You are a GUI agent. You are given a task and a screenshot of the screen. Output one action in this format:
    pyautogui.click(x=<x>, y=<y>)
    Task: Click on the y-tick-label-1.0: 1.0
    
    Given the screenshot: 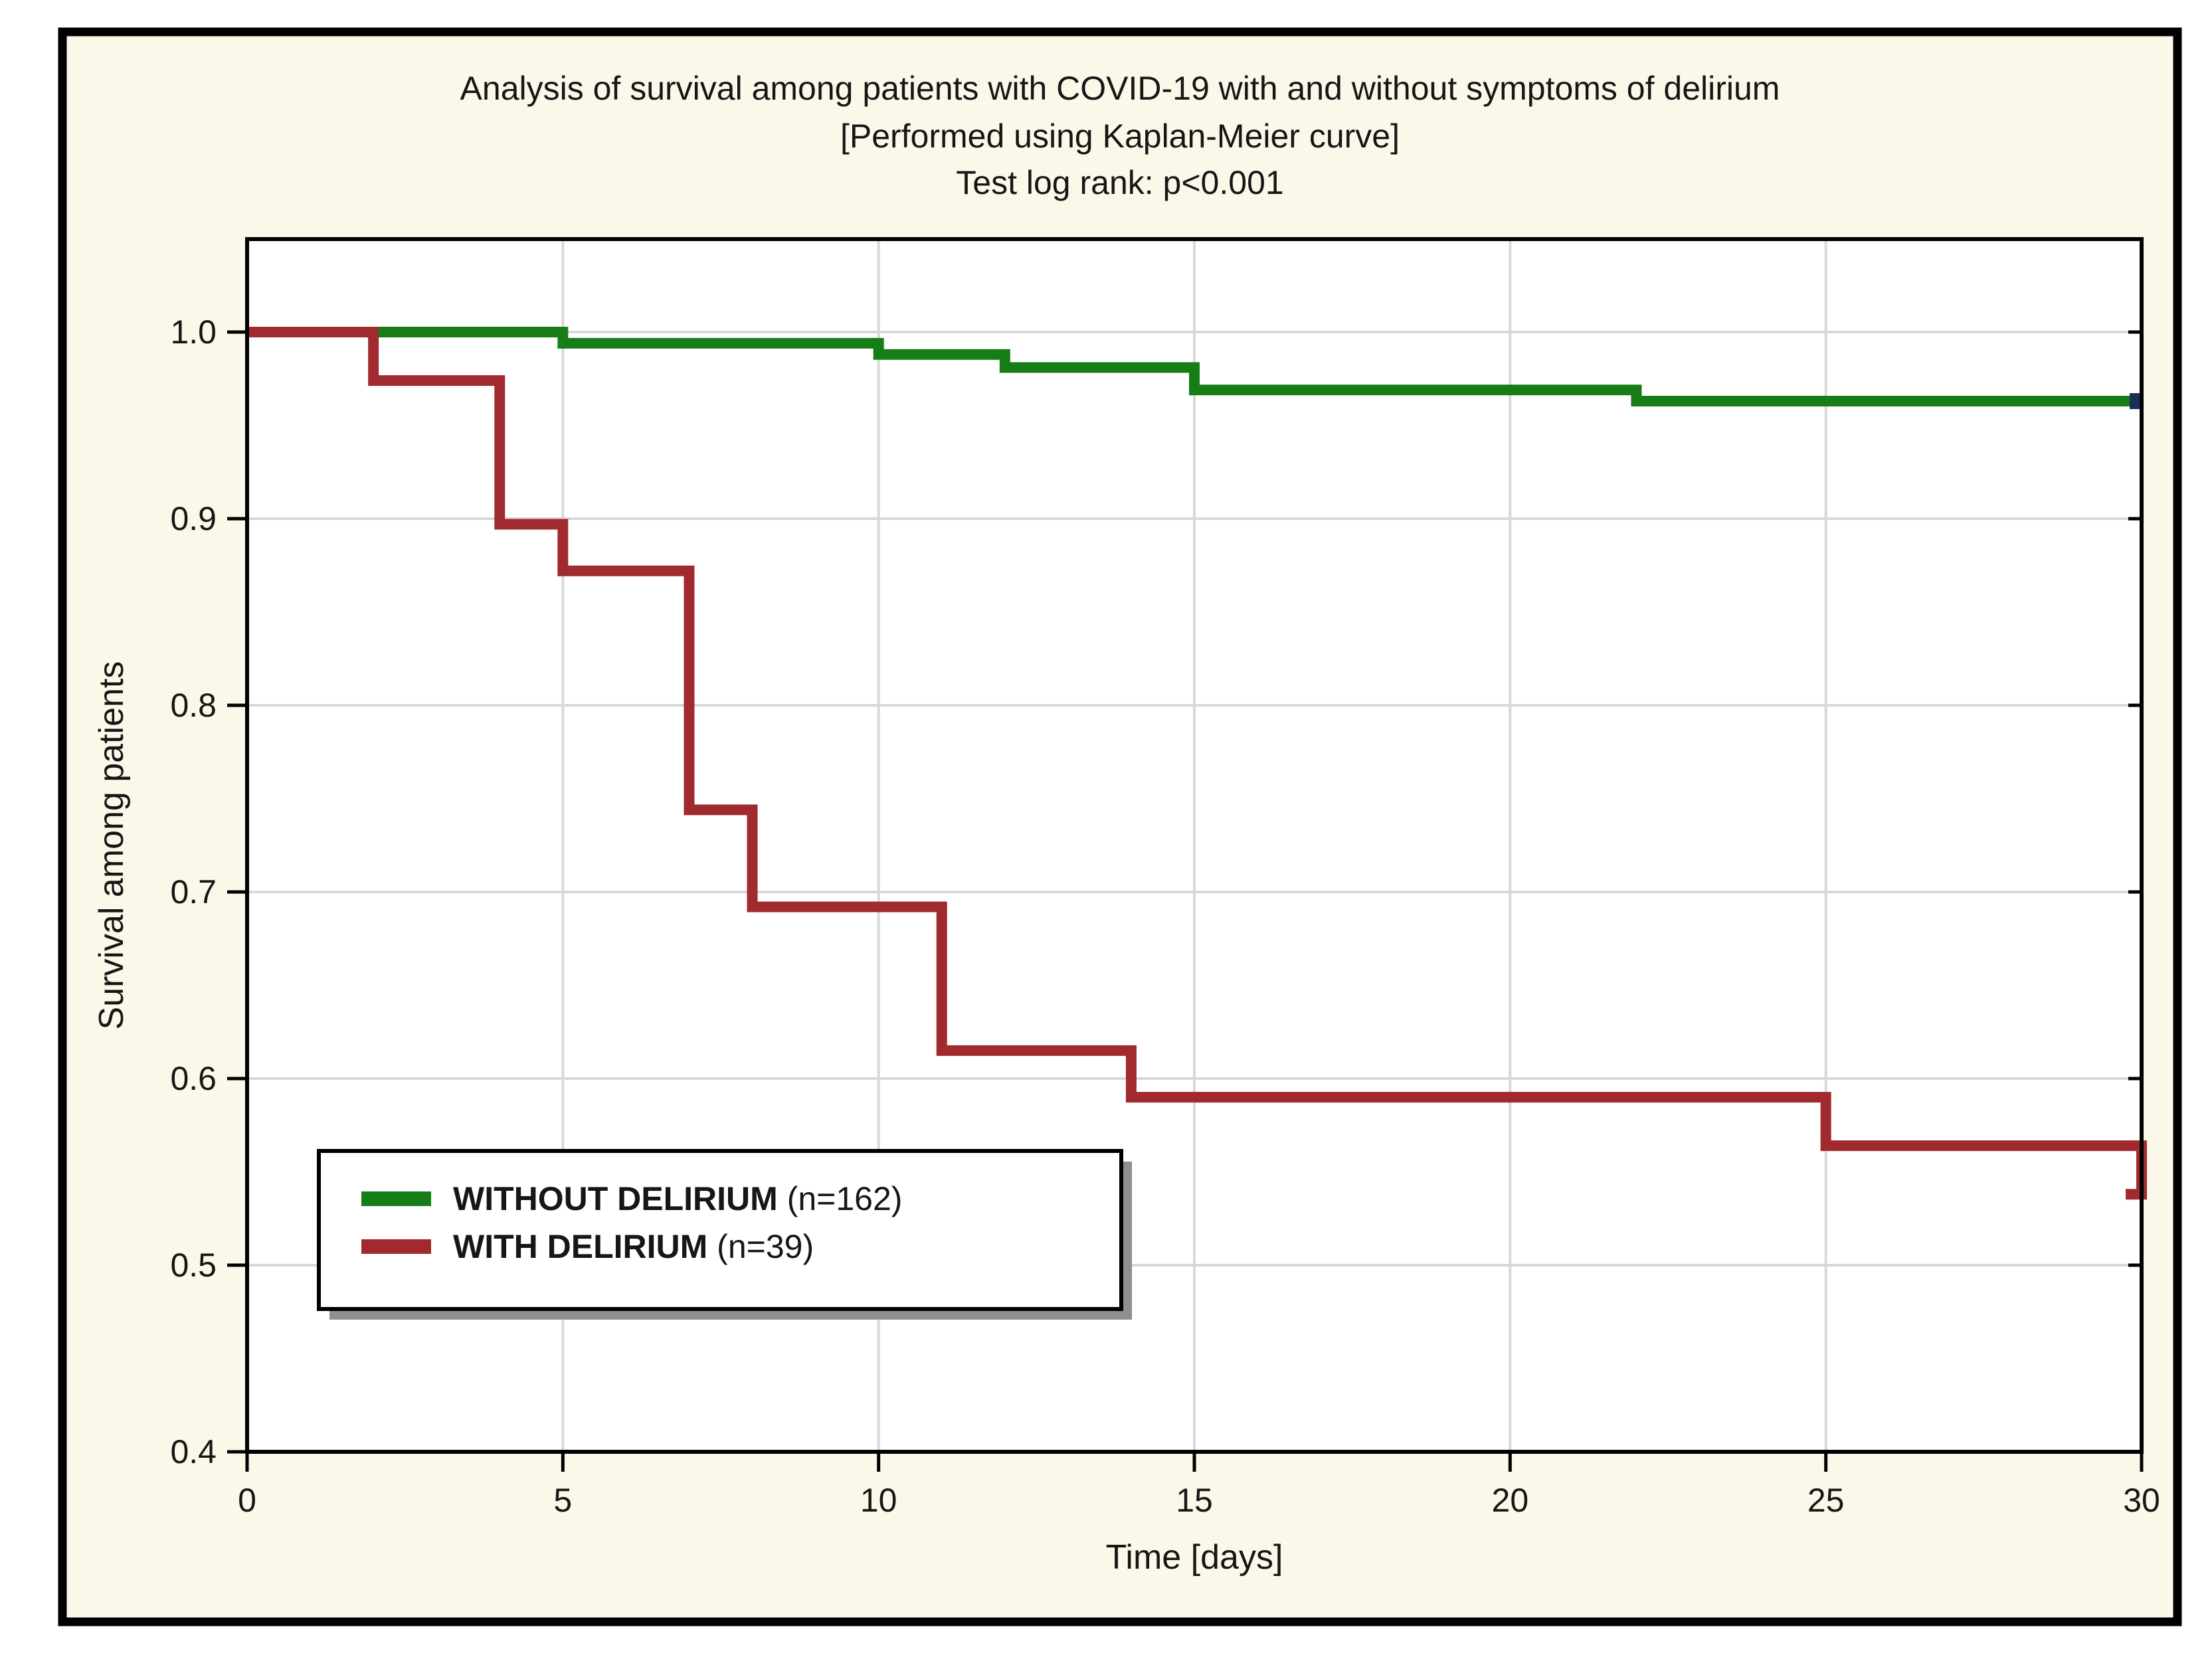 What is the action you would take?
    pyautogui.click(x=193, y=332)
    